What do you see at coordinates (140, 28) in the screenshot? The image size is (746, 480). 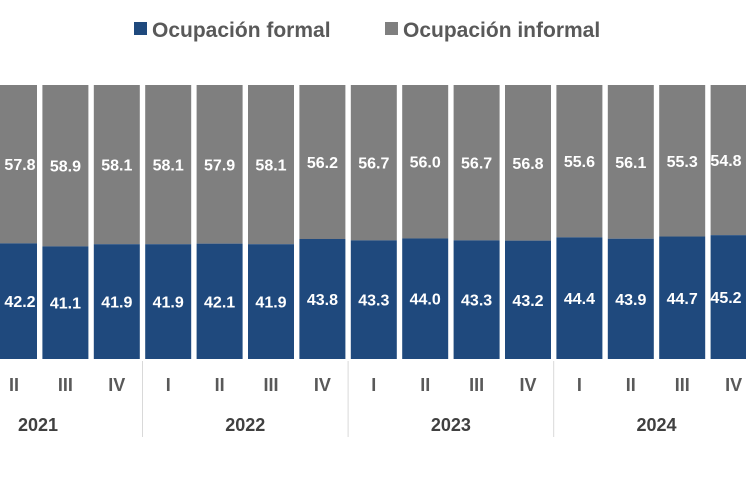 I see `legend-swatch-formal` at bounding box center [140, 28].